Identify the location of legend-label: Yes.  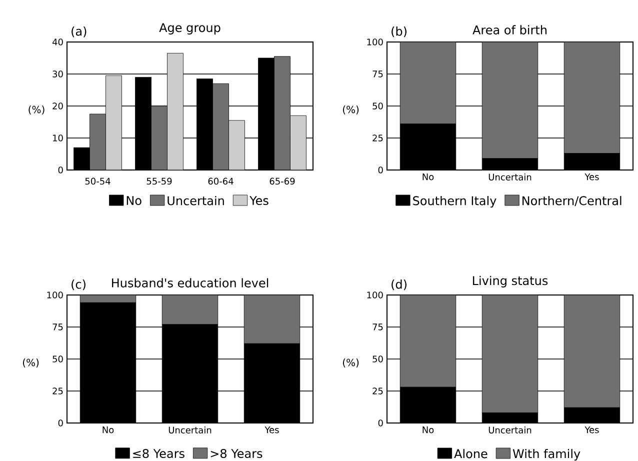
(259, 201).